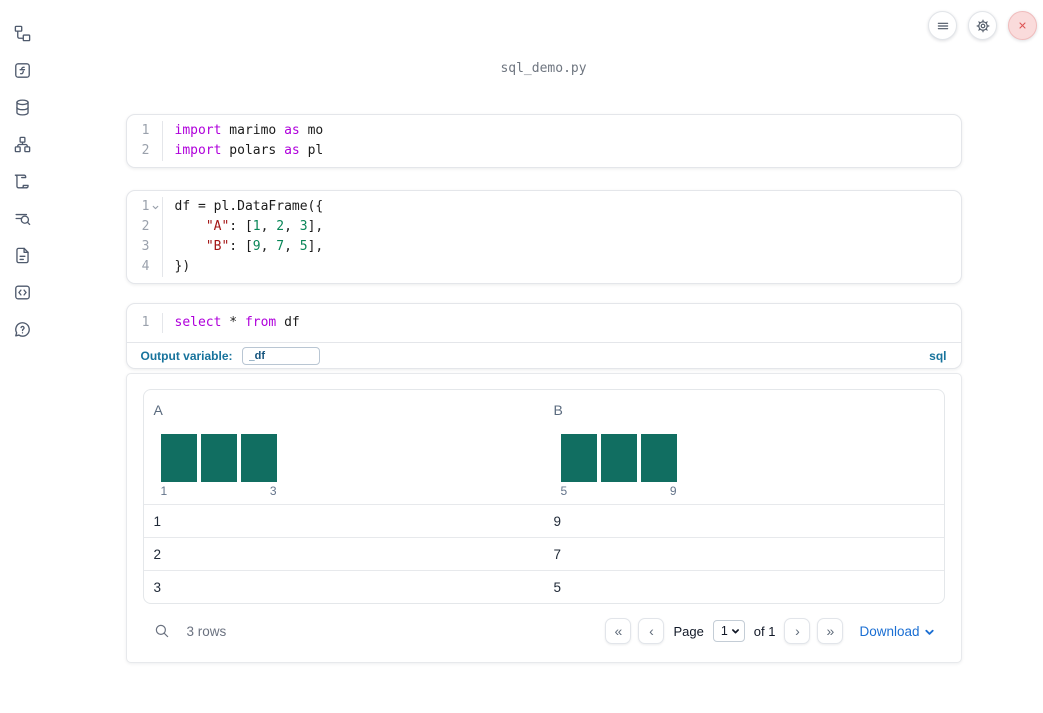  What do you see at coordinates (145, 323) in the screenshot?
I see `line-number-gutter: 1` at bounding box center [145, 323].